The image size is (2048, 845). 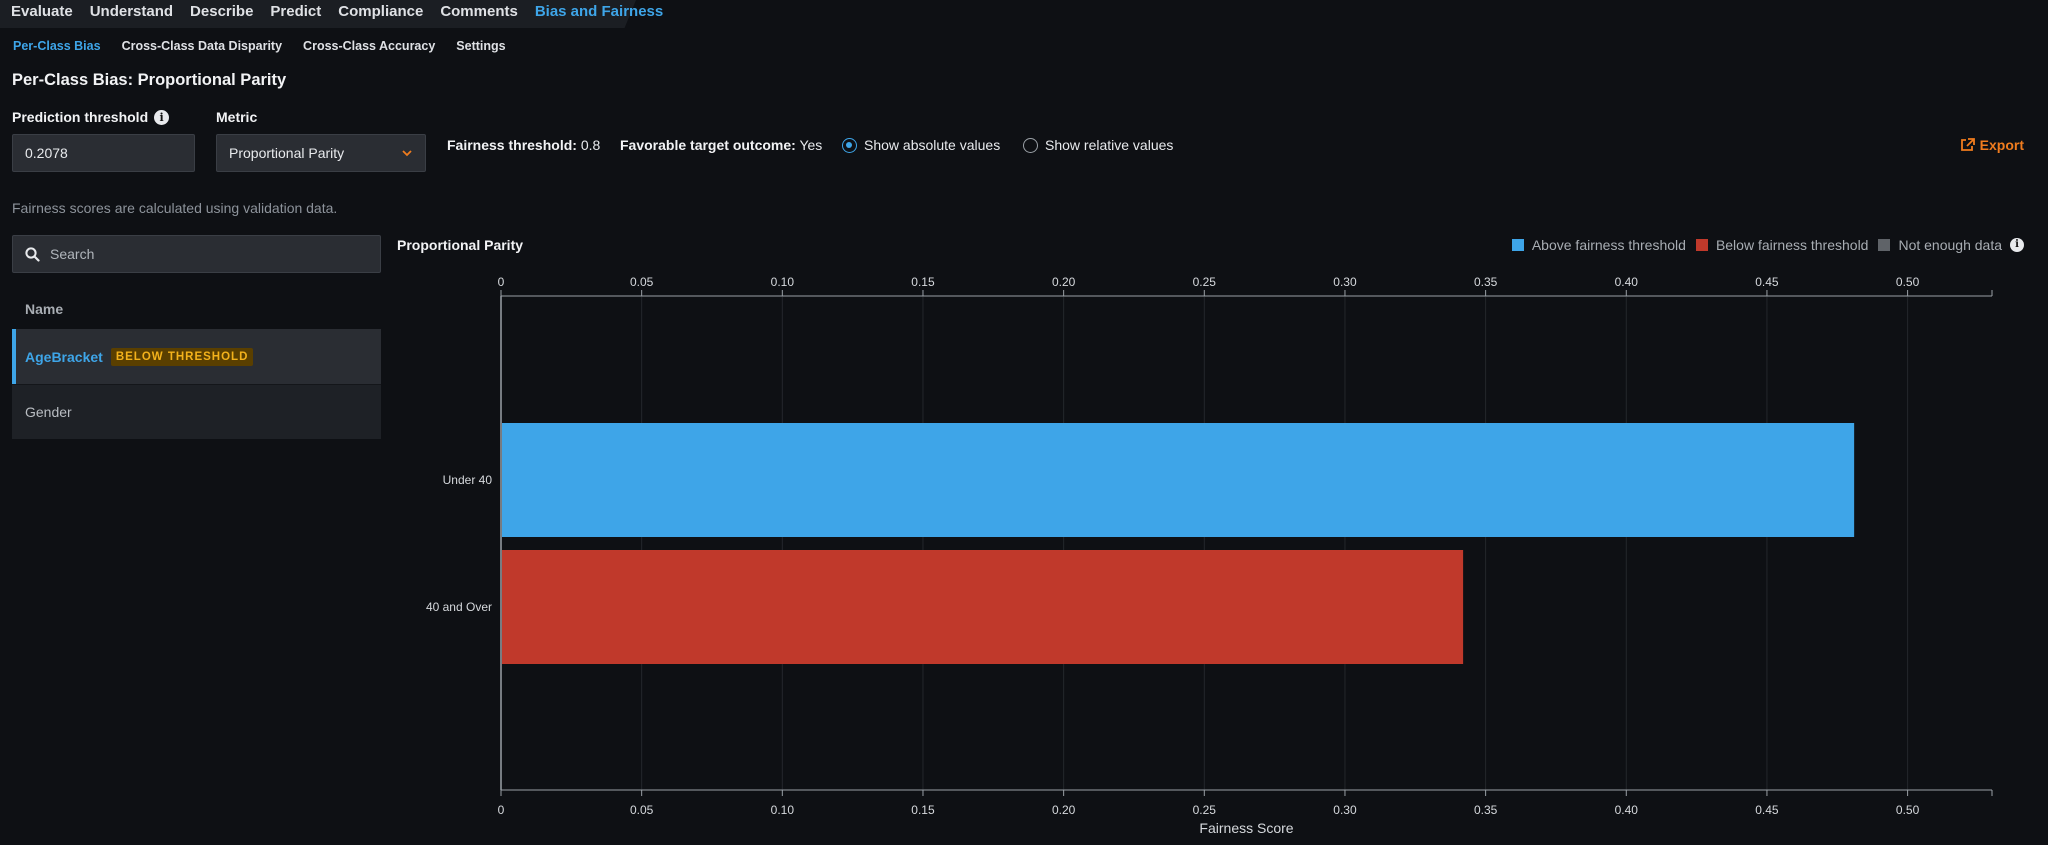 I want to click on legend-label-above: Above fairness threshold, so click(x=1608, y=245).